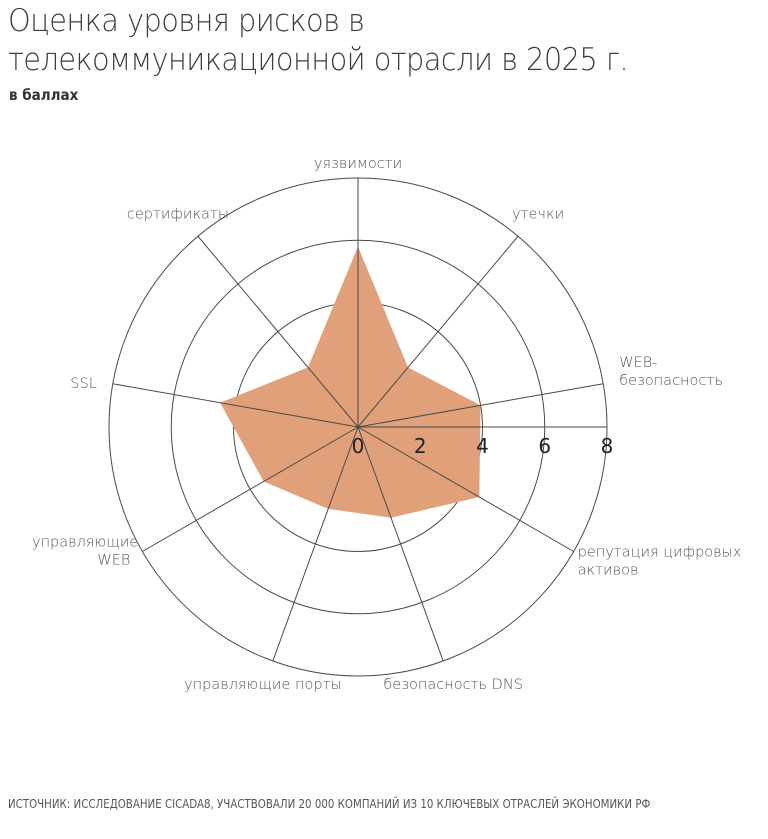 The width and height of the screenshot is (768, 839). What do you see at coordinates (607, 446) in the screenshot?
I see `tick-label: 8` at bounding box center [607, 446].